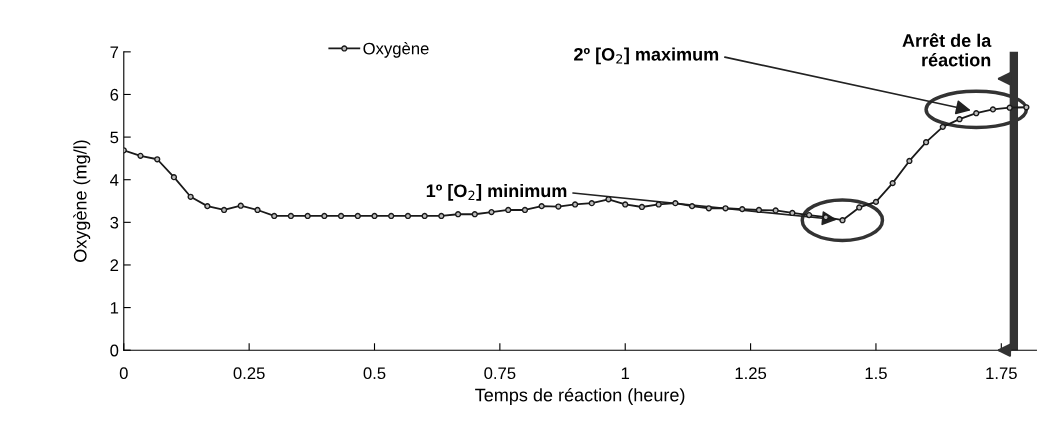 This screenshot has height=425, width=1049. I want to click on y-tick-label: 6, so click(114, 94).